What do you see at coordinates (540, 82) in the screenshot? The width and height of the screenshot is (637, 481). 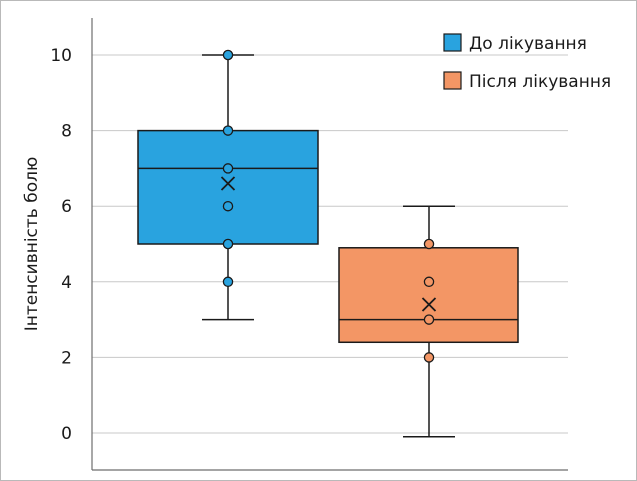 I see `legend-label-after: Після лікування` at bounding box center [540, 82].